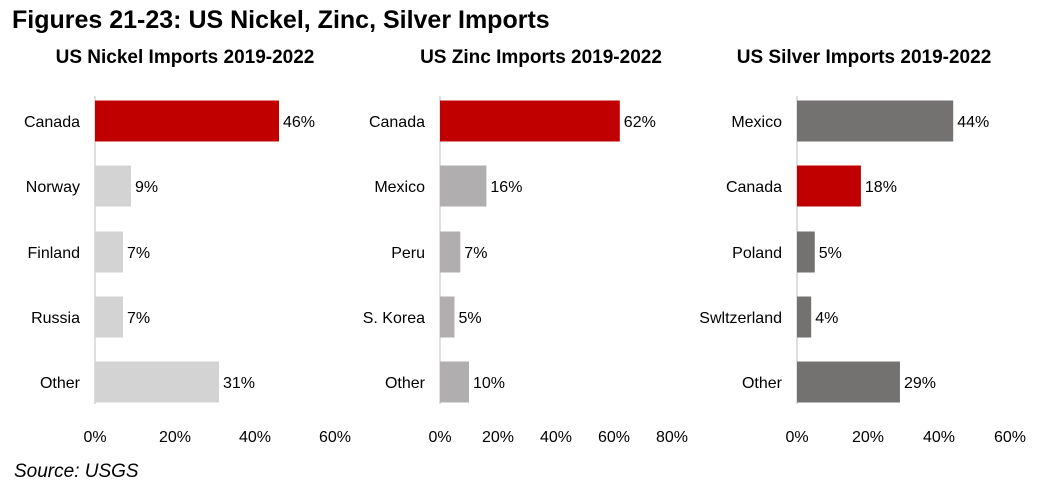  What do you see at coordinates (439, 437) in the screenshot?
I see `zinc-tick-label: 0%` at bounding box center [439, 437].